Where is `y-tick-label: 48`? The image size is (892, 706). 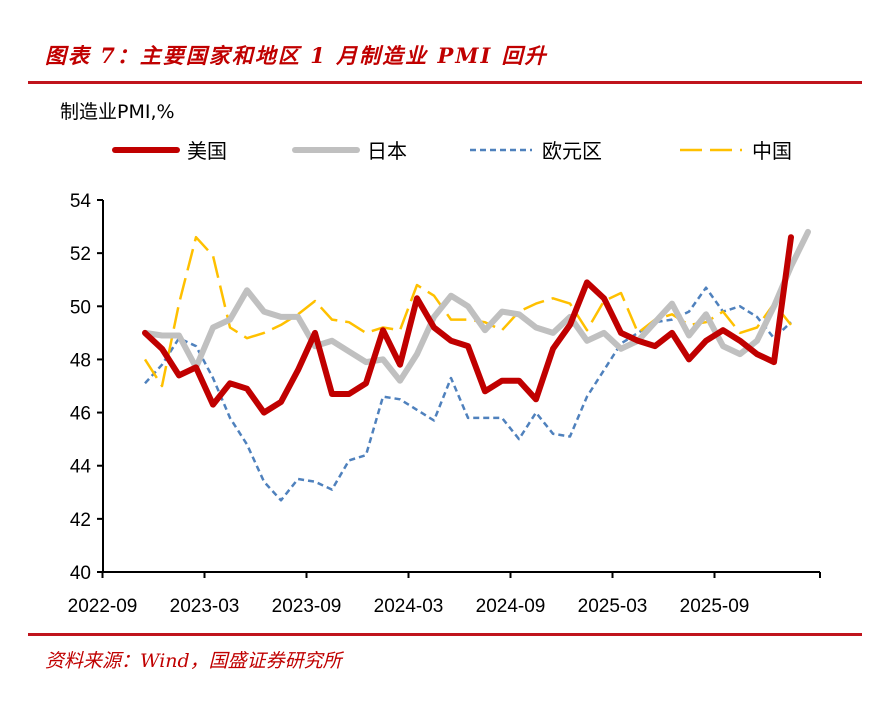 y-tick-label: 48 is located at coordinates (80, 360).